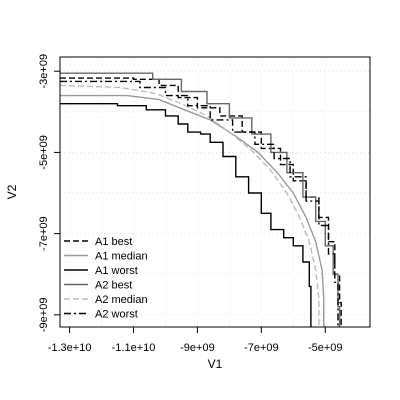  What do you see at coordinates (113, 242) in the screenshot?
I see `legend-label: A1 best` at bounding box center [113, 242].